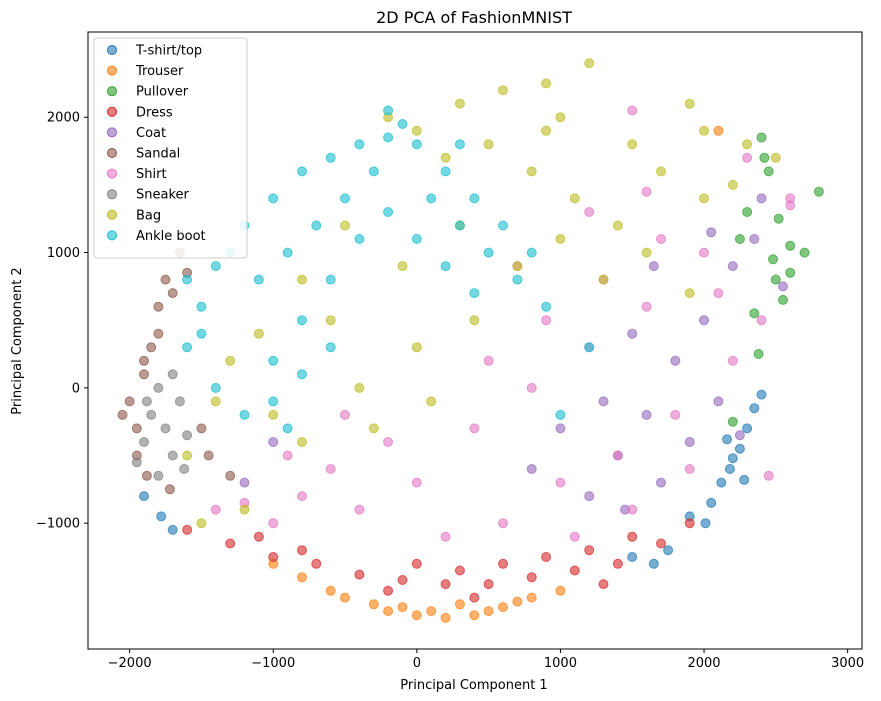  What do you see at coordinates (273, 663) in the screenshot?
I see `x-tick-label: −1000` at bounding box center [273, 663].